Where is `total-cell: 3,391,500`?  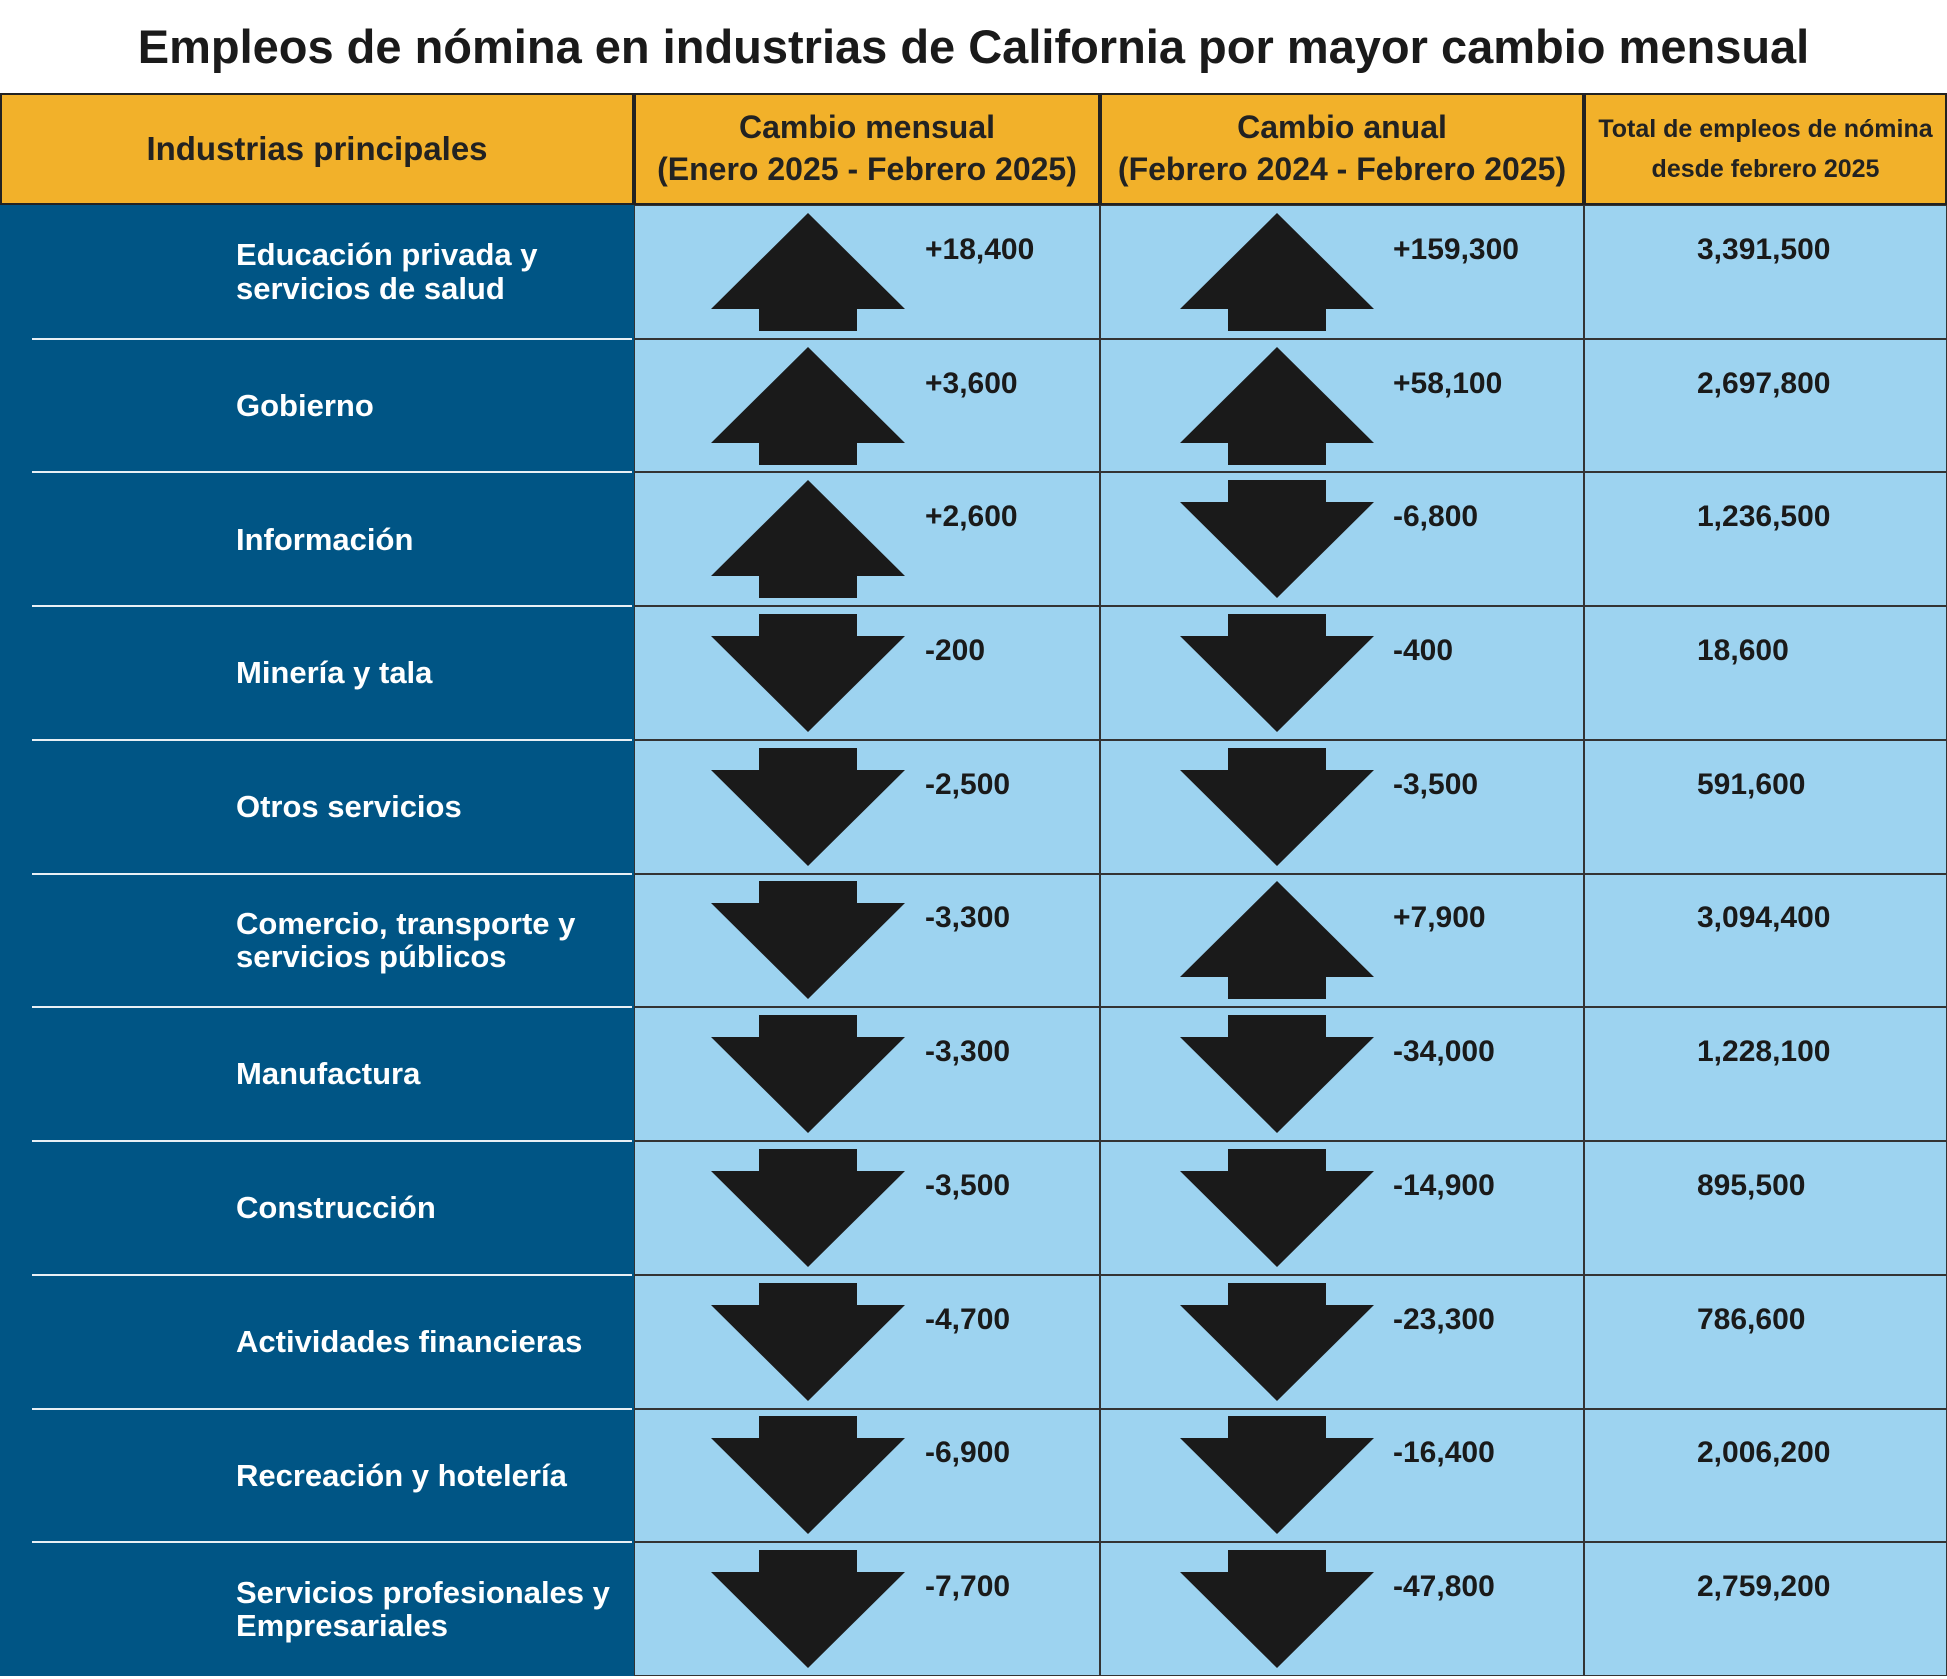 total-cell: 3,391,500 is located at coordinates (1765, 272).